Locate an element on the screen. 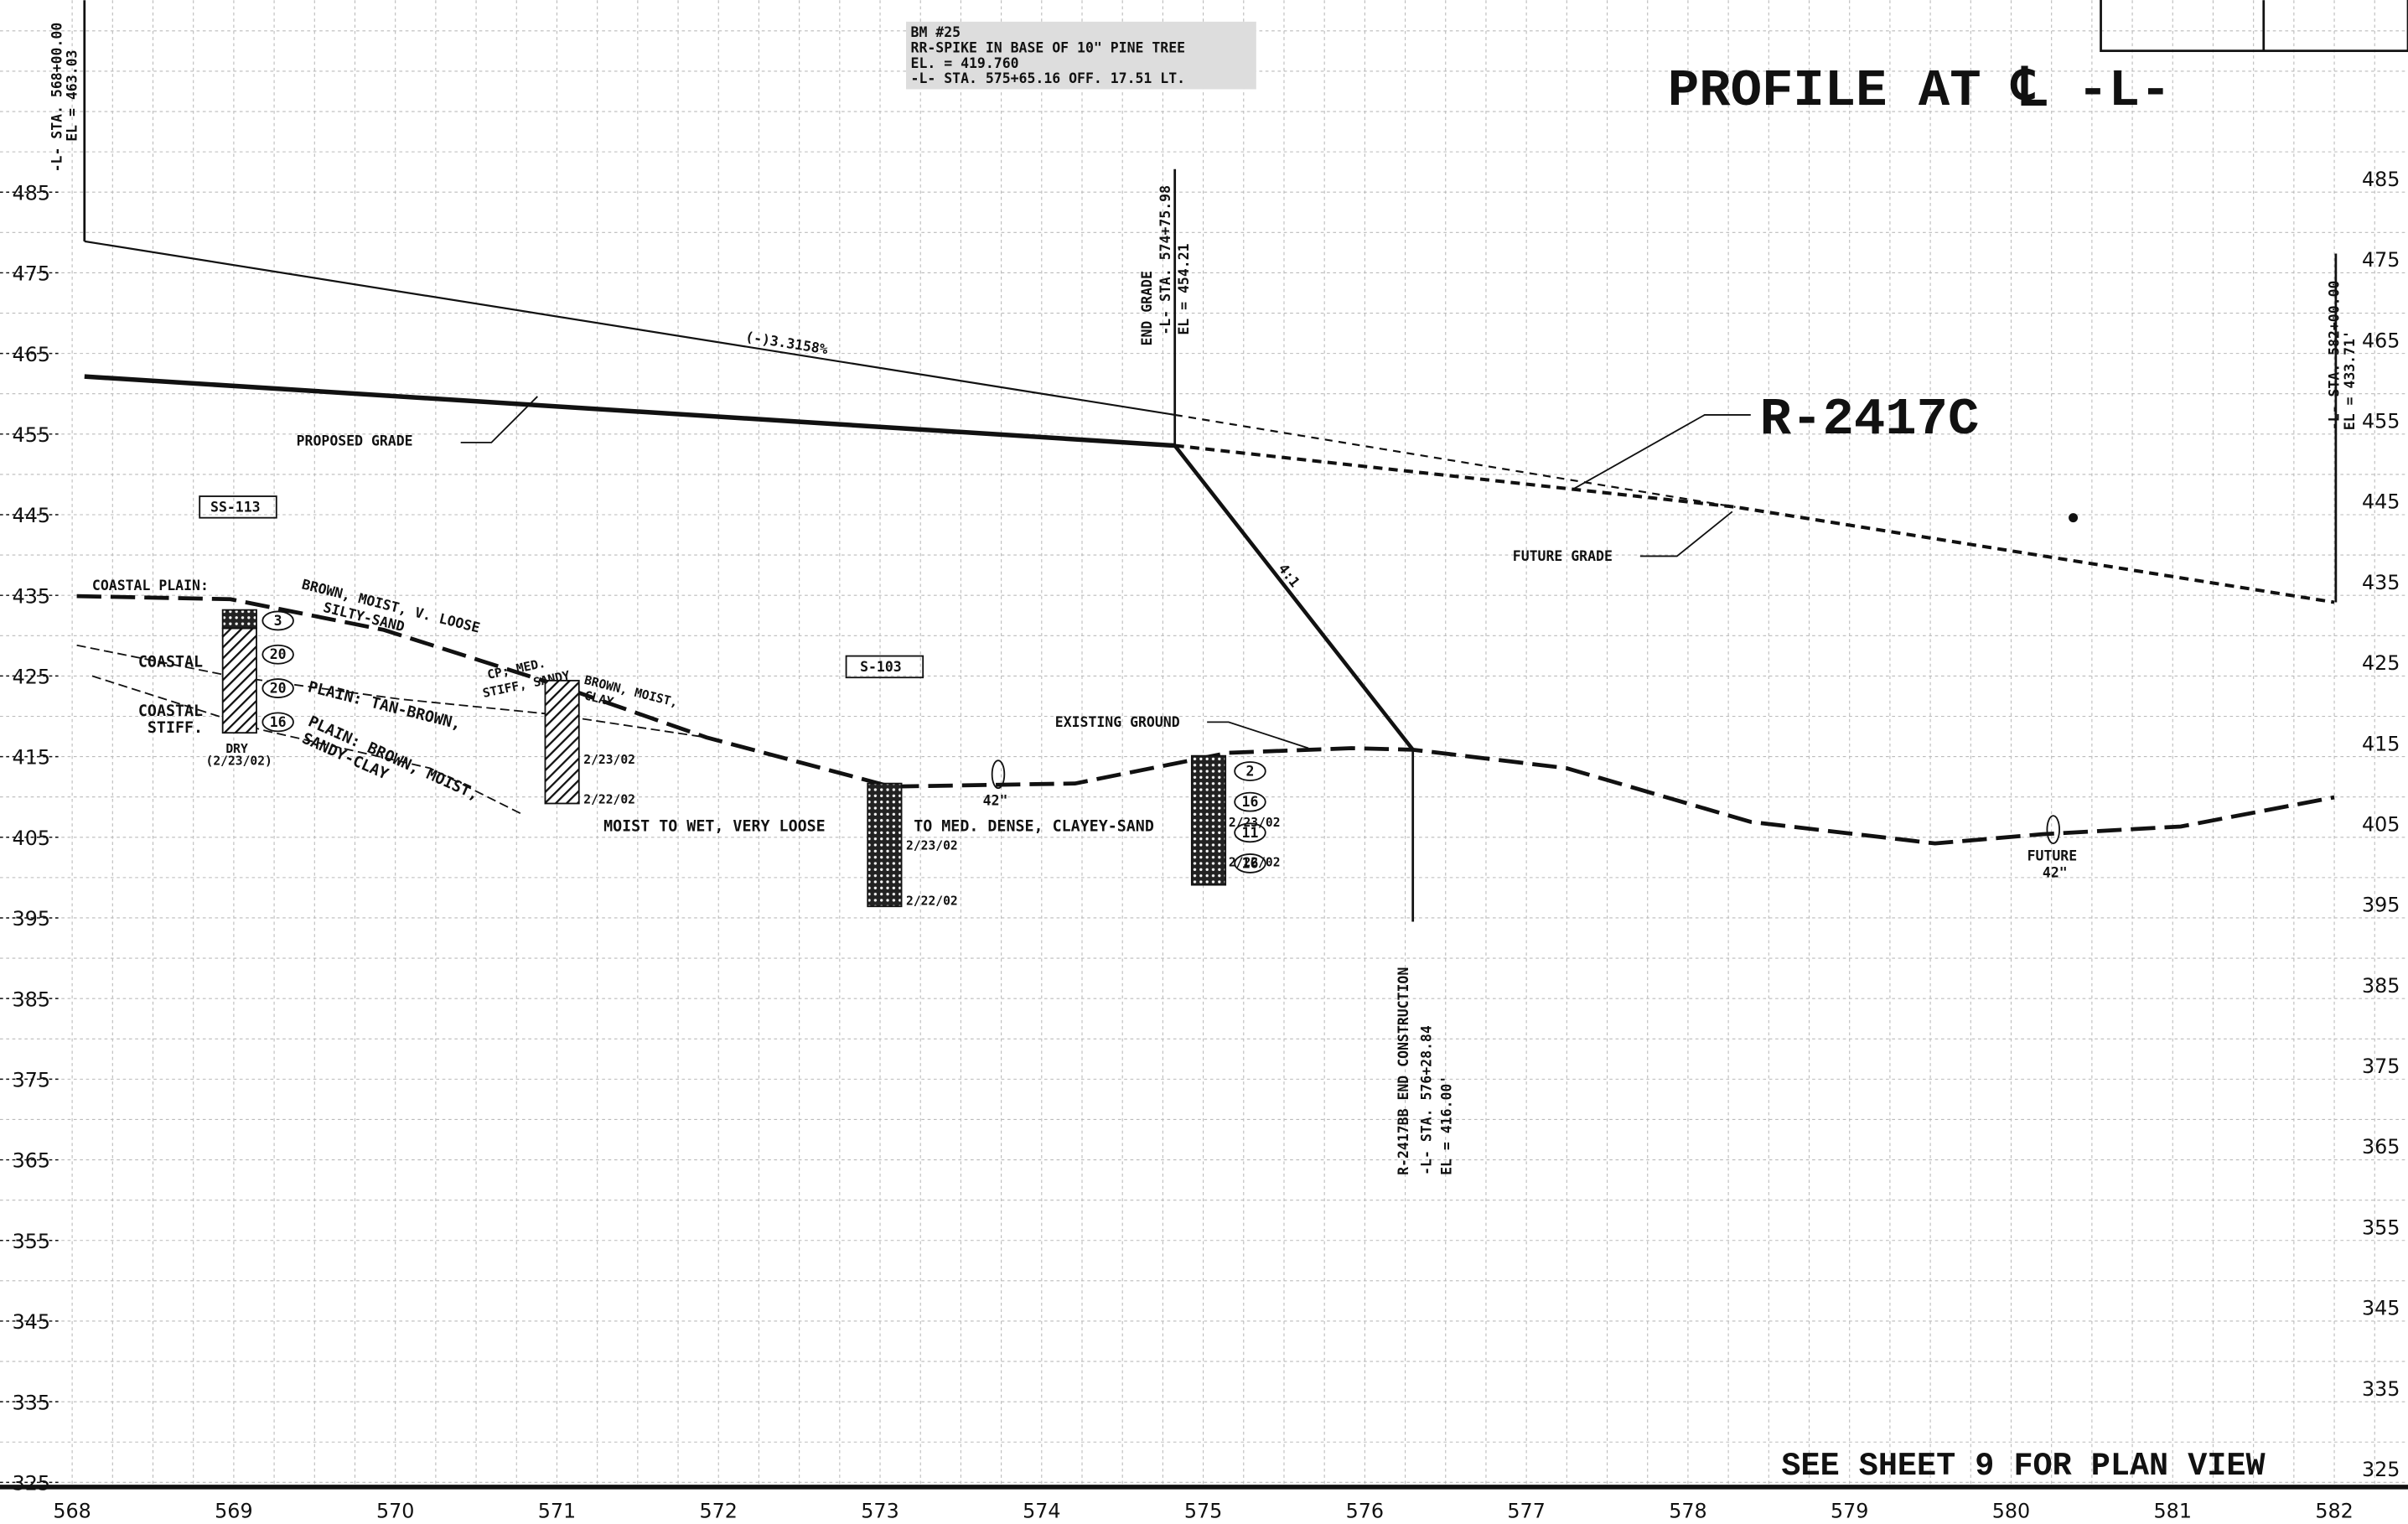  soil-text: COASTAL PLAIN: is located at coordinates (150, 586).